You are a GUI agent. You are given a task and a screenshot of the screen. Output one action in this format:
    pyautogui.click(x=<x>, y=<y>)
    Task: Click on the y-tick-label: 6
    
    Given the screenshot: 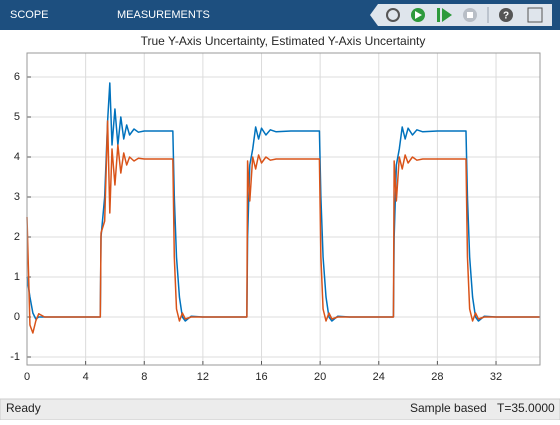 What is the action you would take?
    pyautogui.click(x=17, y=77)
    